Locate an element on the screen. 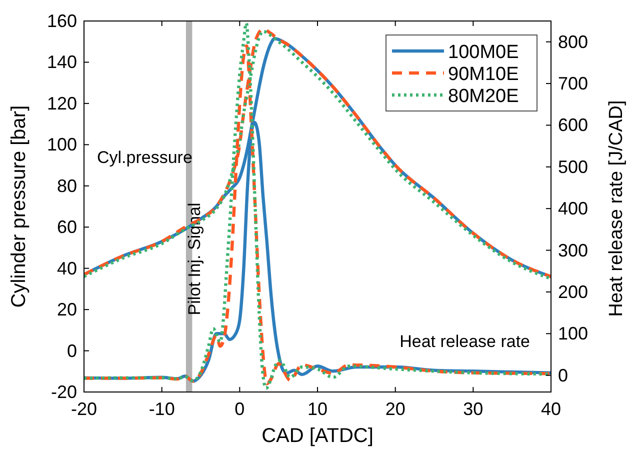 This screenshot has height=457, width=630. y-tick-label: 140 is located at coordinates (61, 62).